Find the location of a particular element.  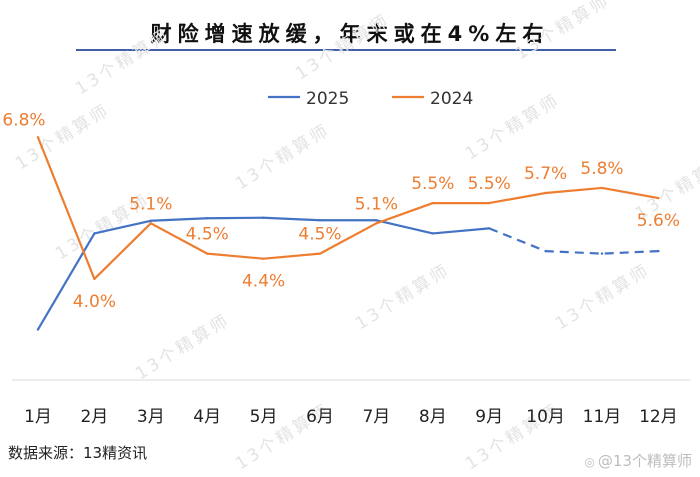

x-tick-label: 3月 is located at coordinates (151, 417).